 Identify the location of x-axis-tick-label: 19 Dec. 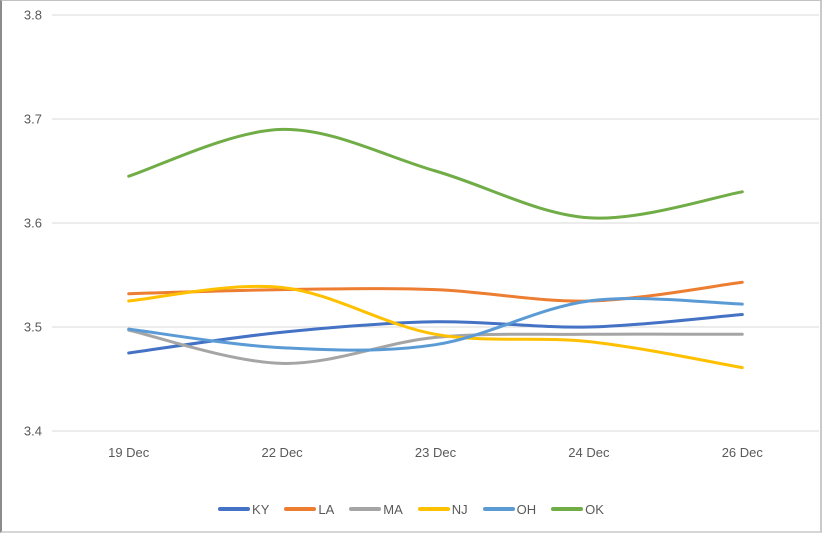
(129, 452).